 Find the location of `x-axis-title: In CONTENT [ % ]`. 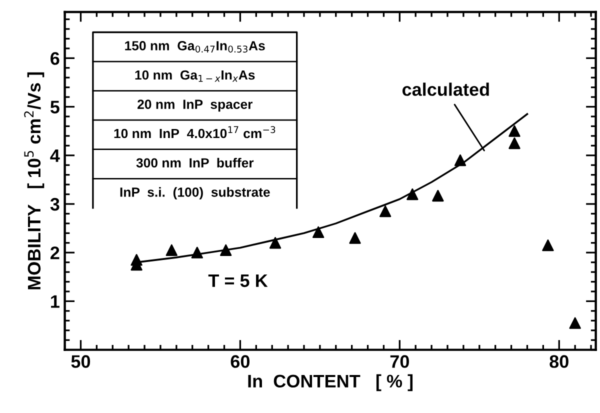

x-axis-title: In CONTENT [ % ] is located at coordinates (330, 383).